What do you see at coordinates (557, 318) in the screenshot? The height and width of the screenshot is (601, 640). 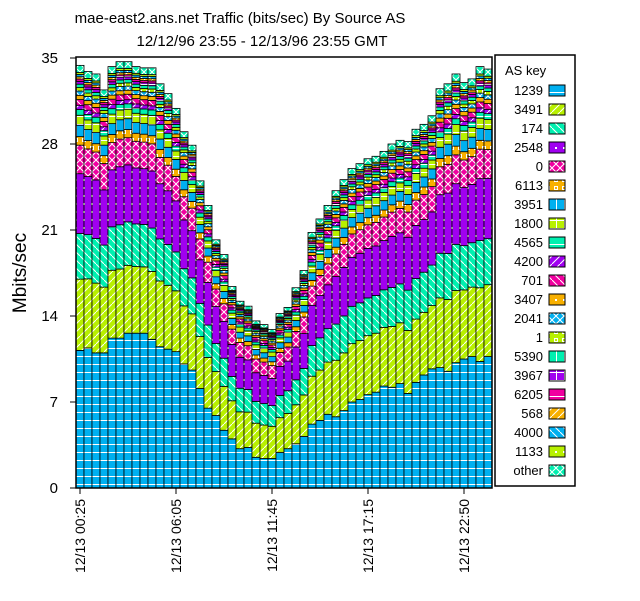 I see `legend-swatch` at bounding box center [557, 318].